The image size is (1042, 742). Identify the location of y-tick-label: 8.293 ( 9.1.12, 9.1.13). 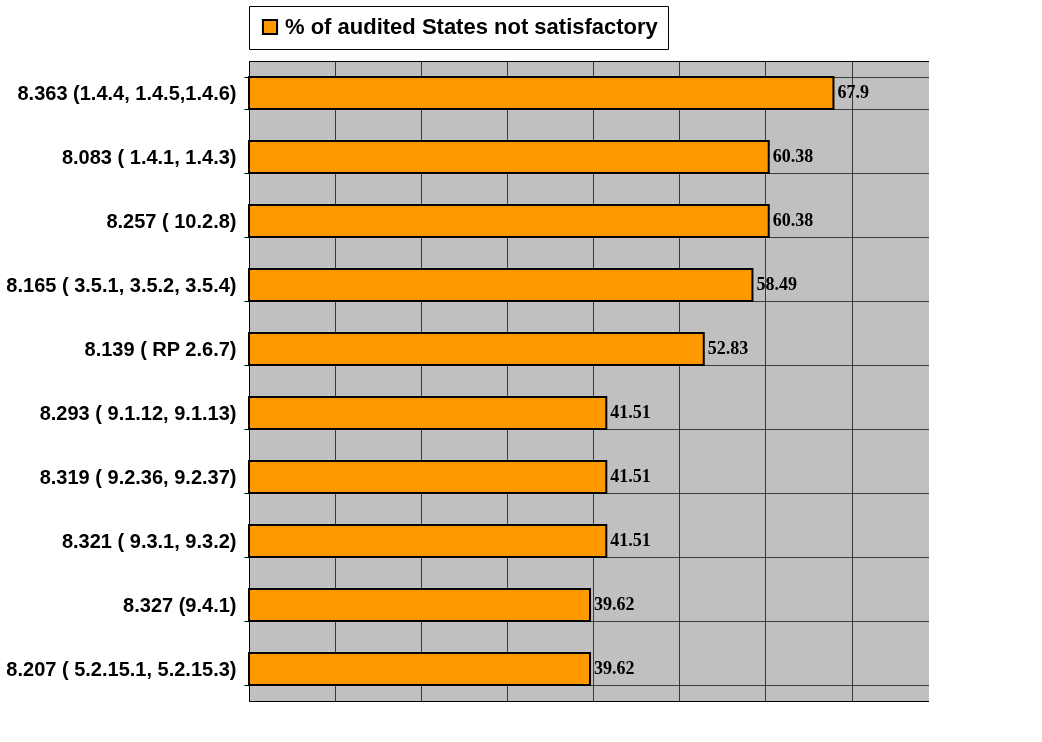
(138, 412).